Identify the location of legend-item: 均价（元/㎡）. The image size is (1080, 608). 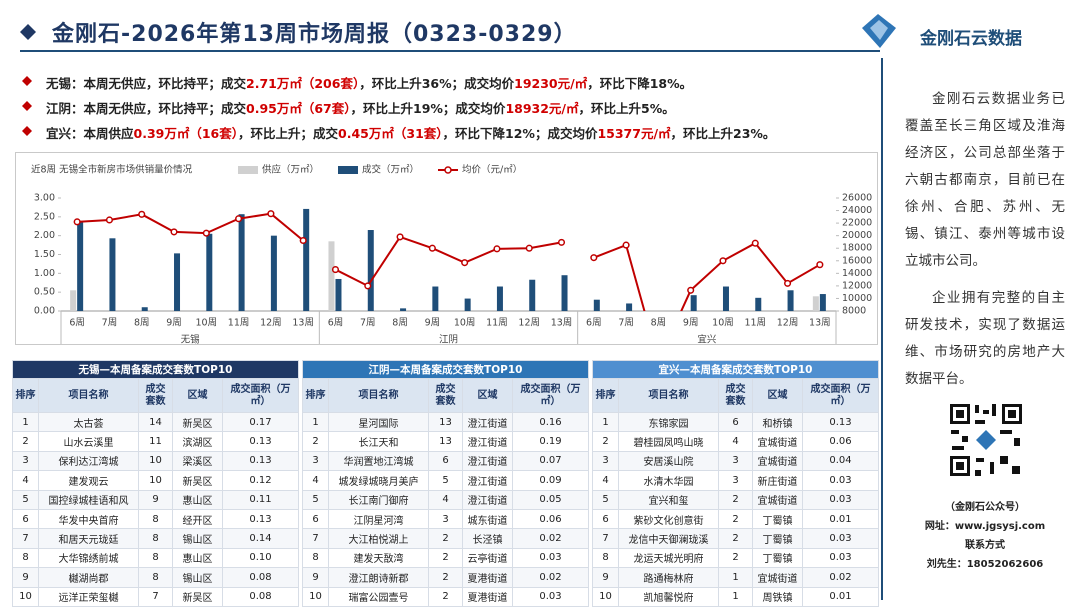
(480, 170).